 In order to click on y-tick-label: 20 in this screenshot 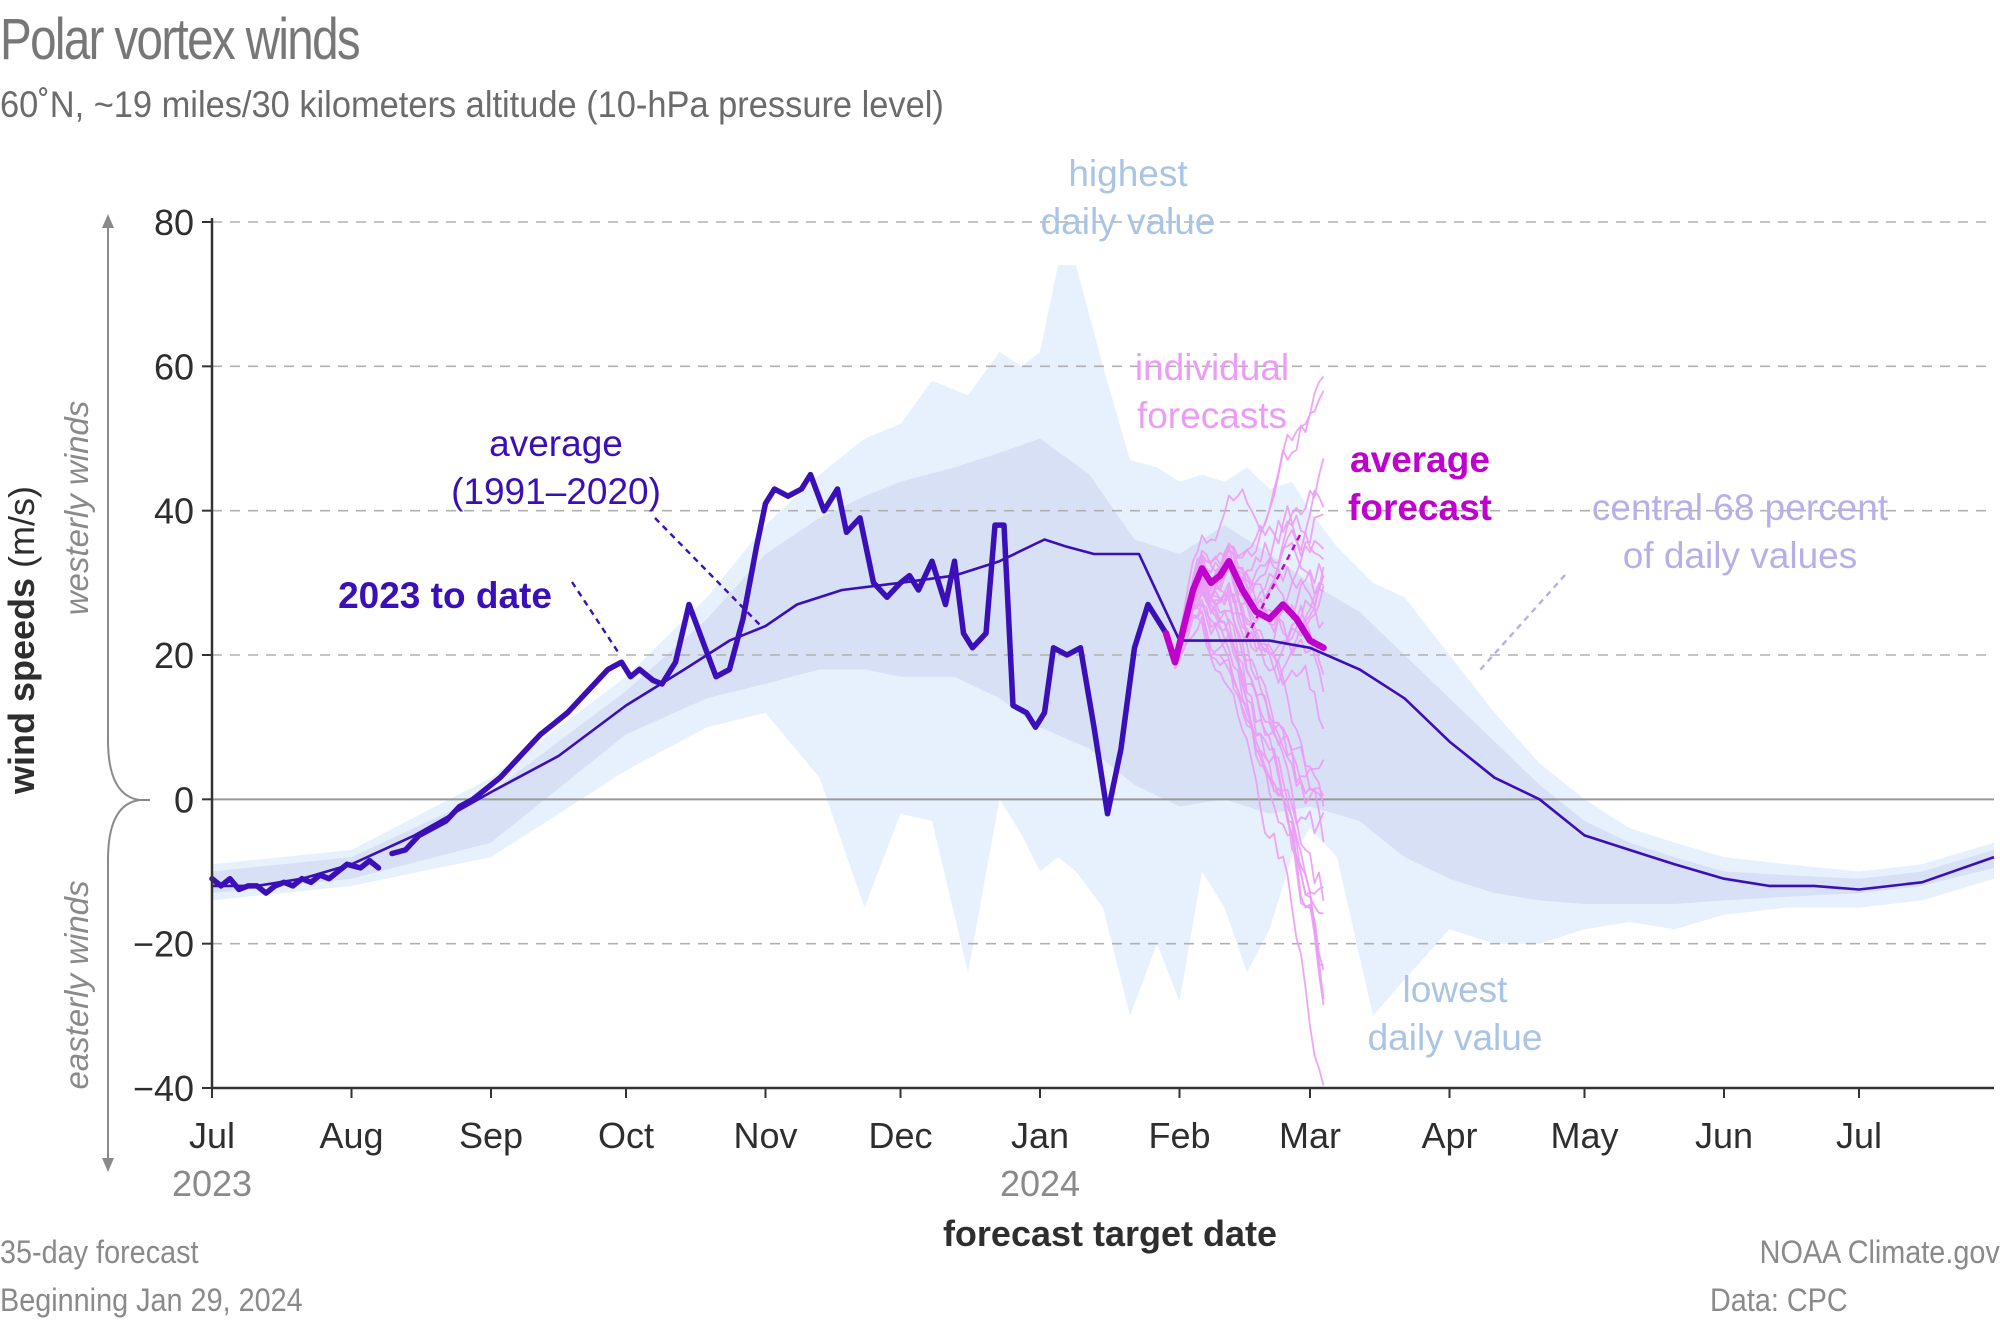, I will do `click(174, 655)`.